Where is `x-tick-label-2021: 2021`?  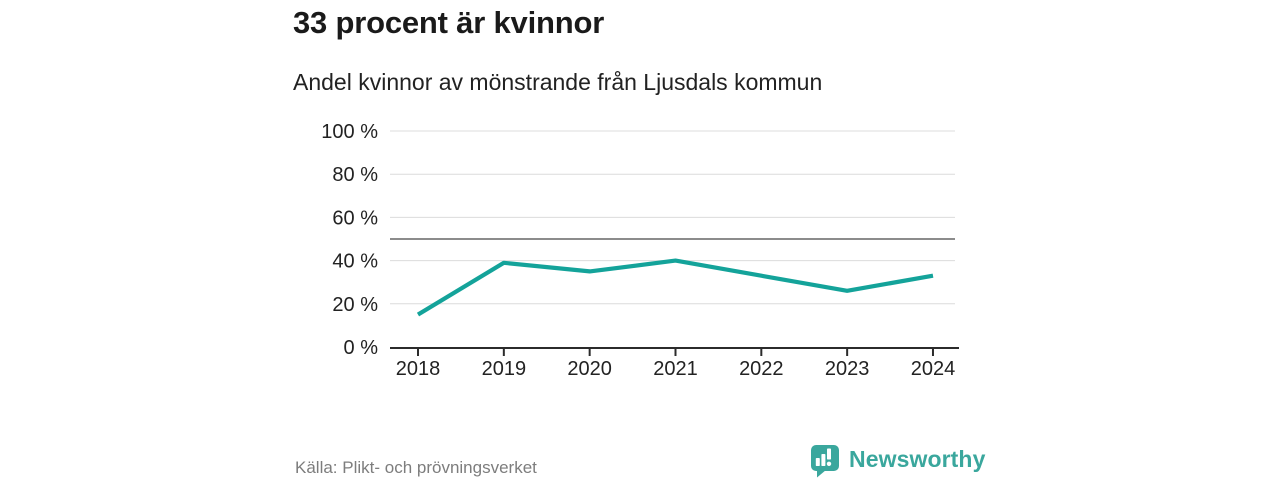 x-tick-label-2021: 2021 is located at coordinates (675, 369).